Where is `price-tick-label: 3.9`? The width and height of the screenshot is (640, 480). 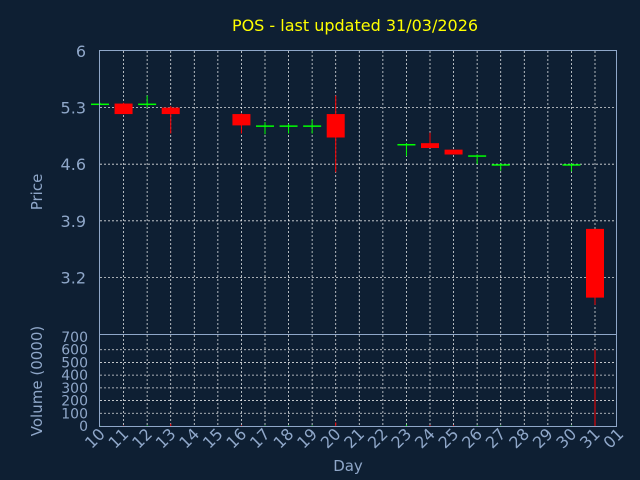
price-tick-label: 3.9 is located at coordinates (73, 221).